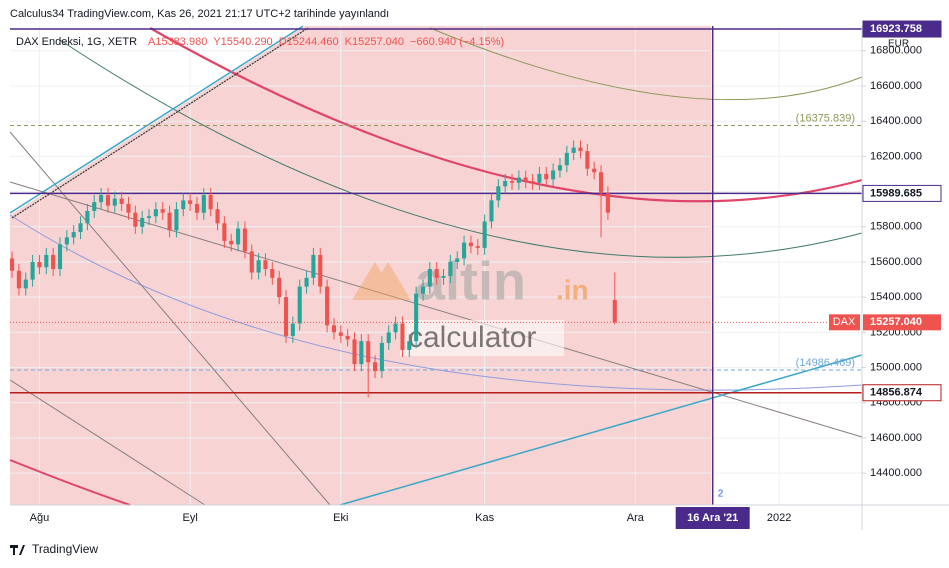 This screenshot has height=568, width=949. I want to click on y-tick-label: 14600.000, so click(896, 438).